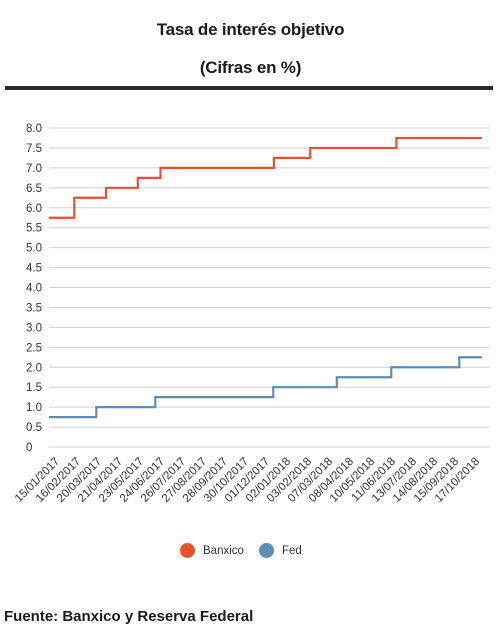 This screenshot has height=634, width=501. Describe the element at coordinates (265, 177) in the screenshot. I see `series-line-banxico` at that location.